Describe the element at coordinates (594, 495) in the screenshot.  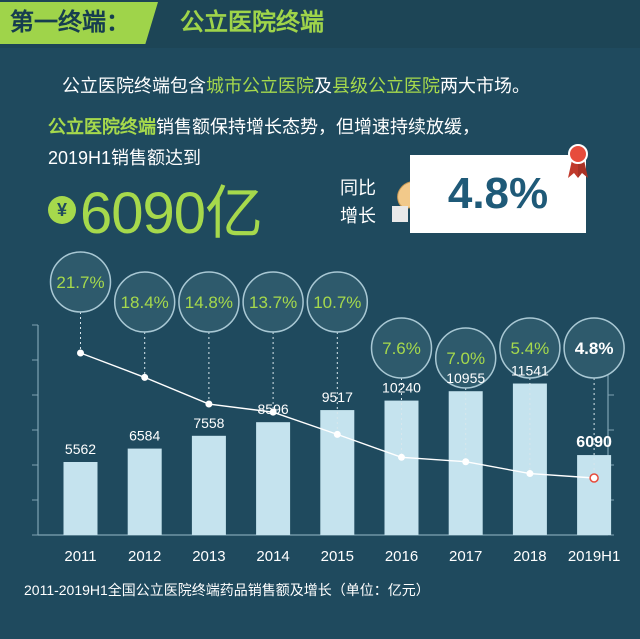
I see `bar-2019H1` at that location.